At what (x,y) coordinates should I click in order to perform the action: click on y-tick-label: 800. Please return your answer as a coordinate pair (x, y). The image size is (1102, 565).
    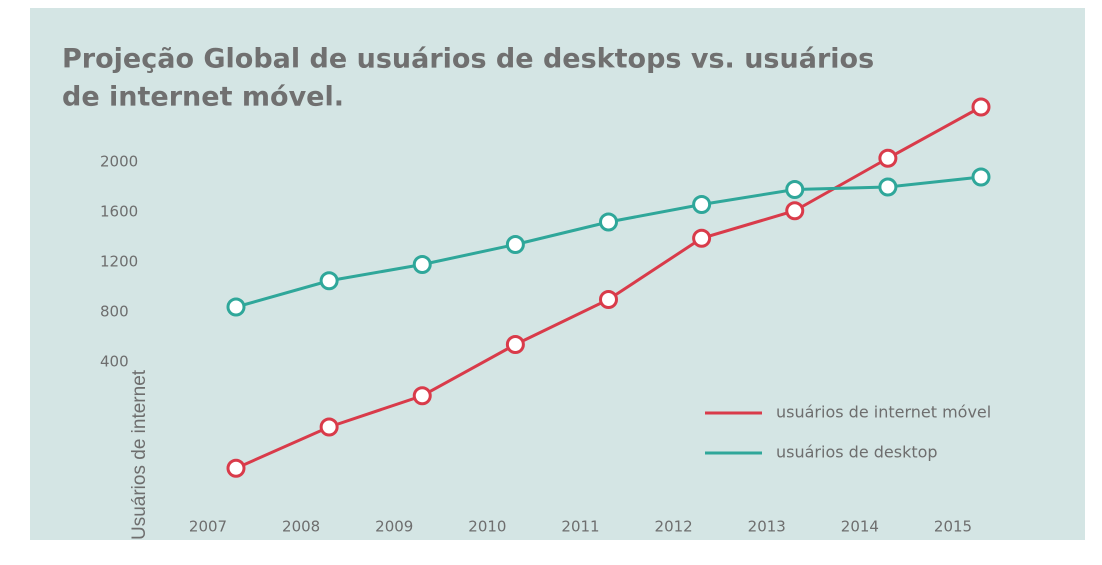
    Looking at the image, I should click on (114, 312).